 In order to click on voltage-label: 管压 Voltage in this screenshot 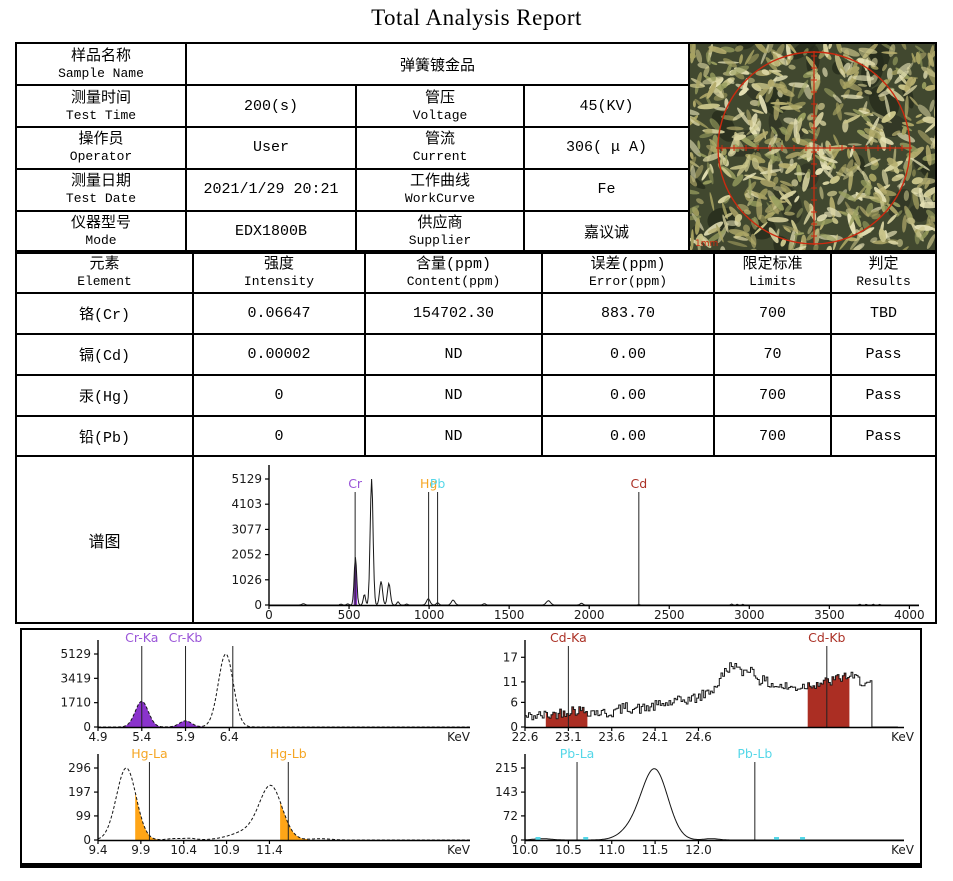, I will do `click(440, 106)`.